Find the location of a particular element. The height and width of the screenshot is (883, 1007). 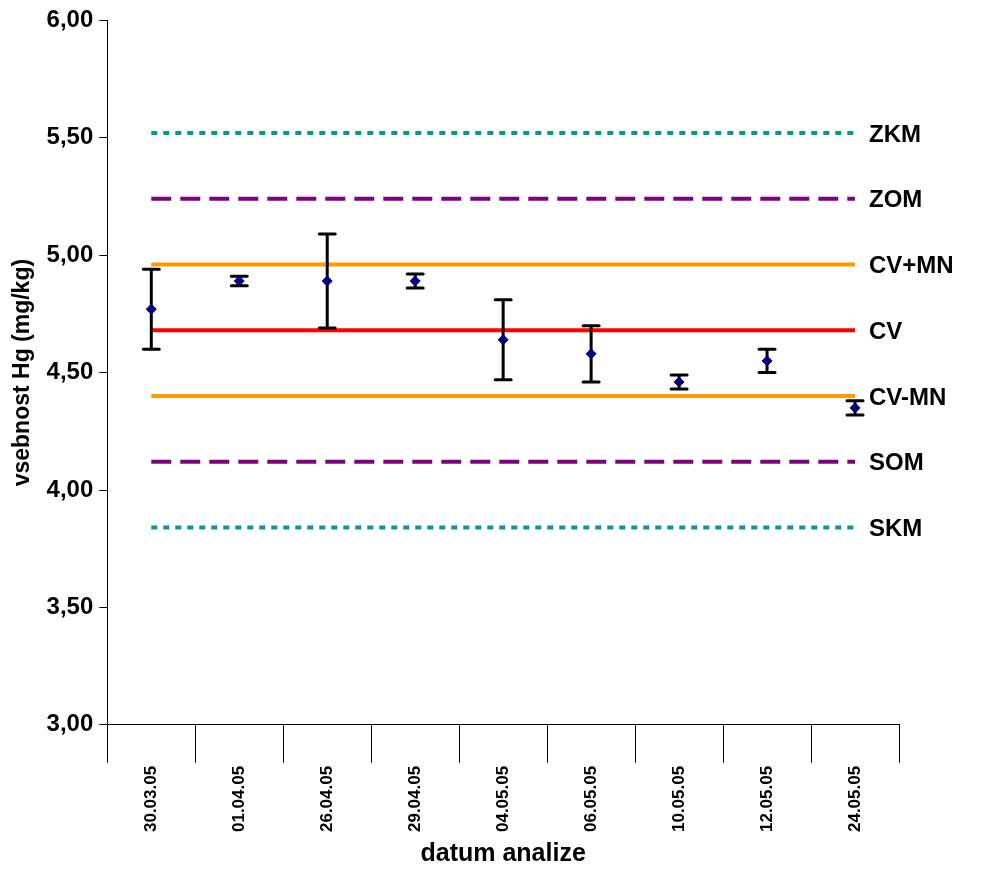

x-tick-label: 24.05.05 is located at coordinates (854, 799).